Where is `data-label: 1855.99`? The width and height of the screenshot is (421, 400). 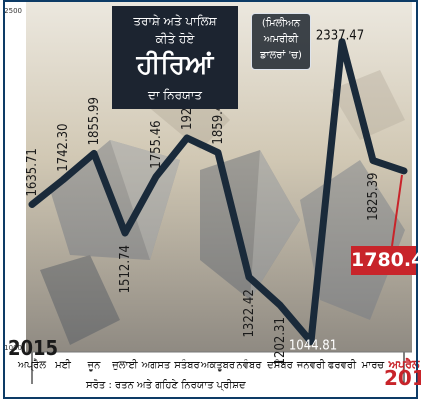 data-label: 1855.99 is located at coordinates (94, 121).